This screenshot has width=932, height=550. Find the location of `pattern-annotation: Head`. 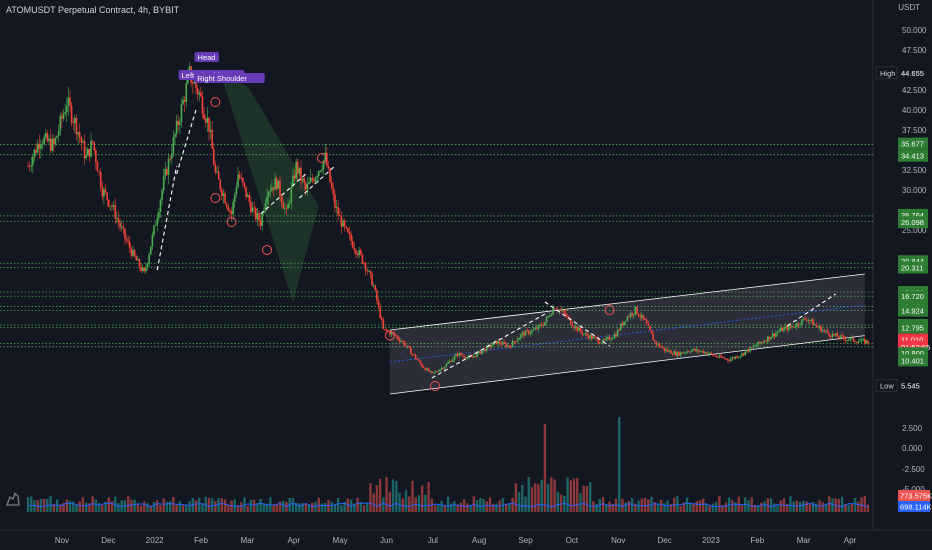

pattern-annotation: Head is located at coordinates (206, 57).